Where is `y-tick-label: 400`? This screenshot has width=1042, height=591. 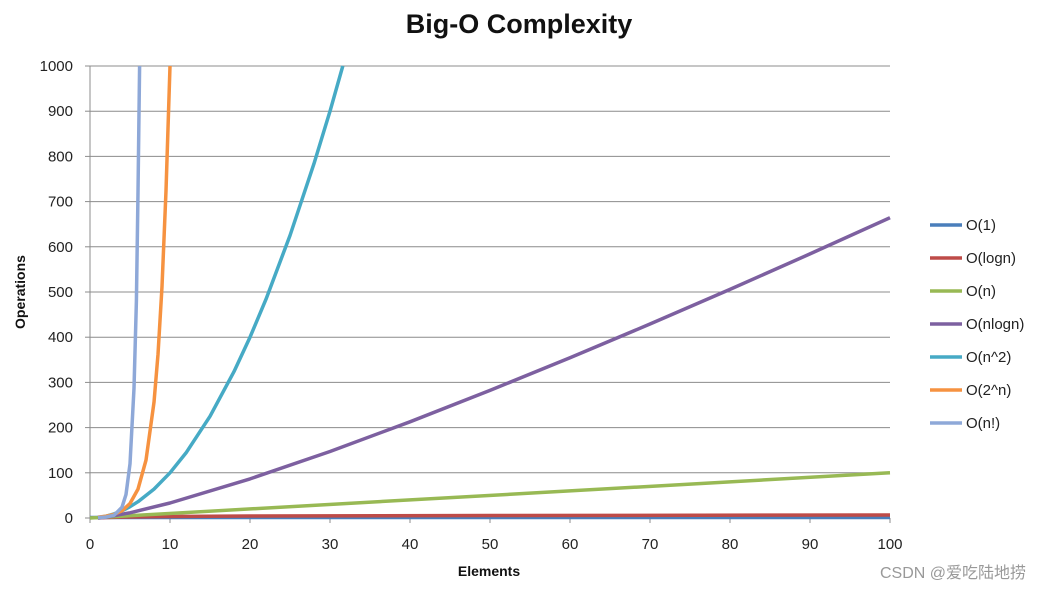
y-tick-label: 400 is located at coordinates (60, 337).